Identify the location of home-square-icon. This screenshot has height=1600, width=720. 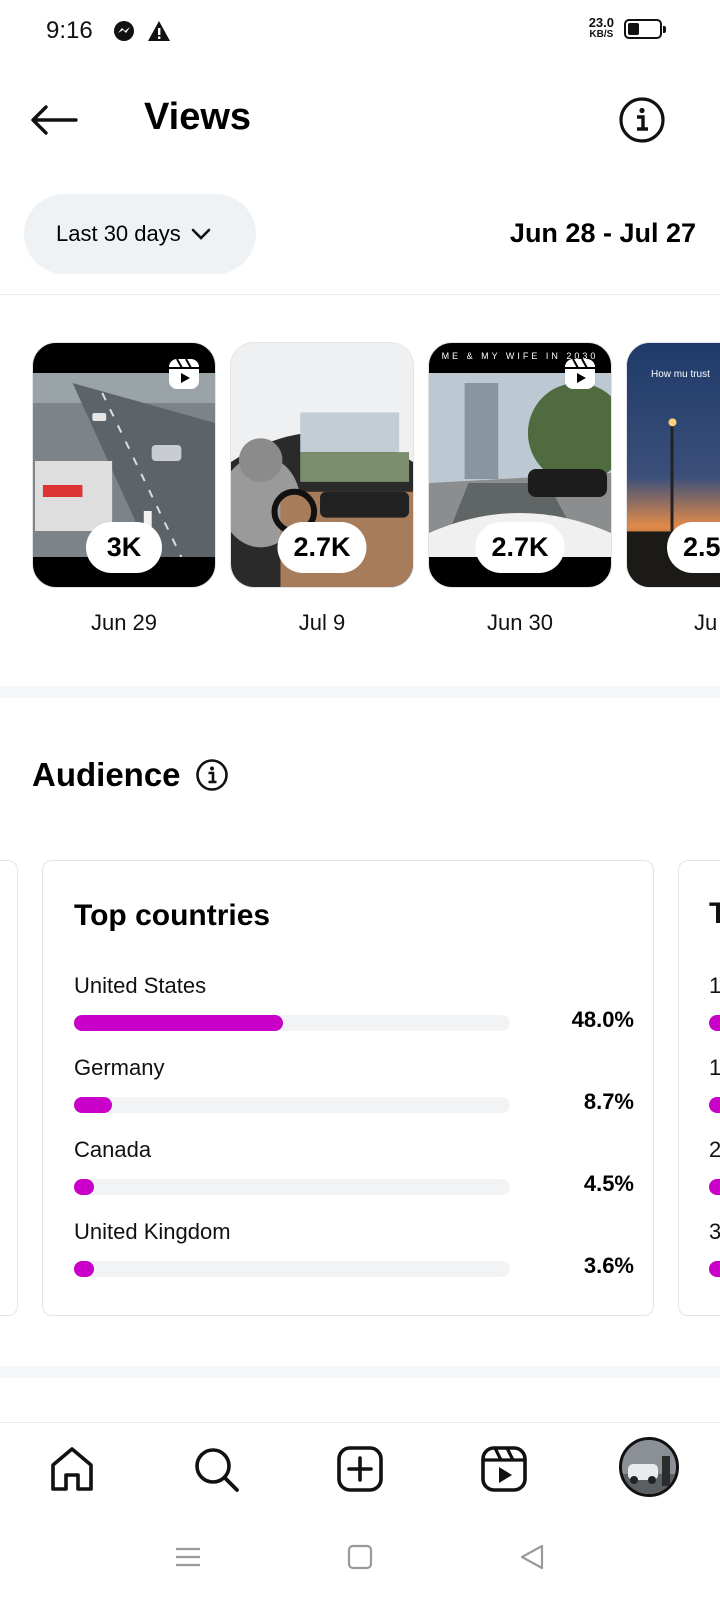
(360, 1557).